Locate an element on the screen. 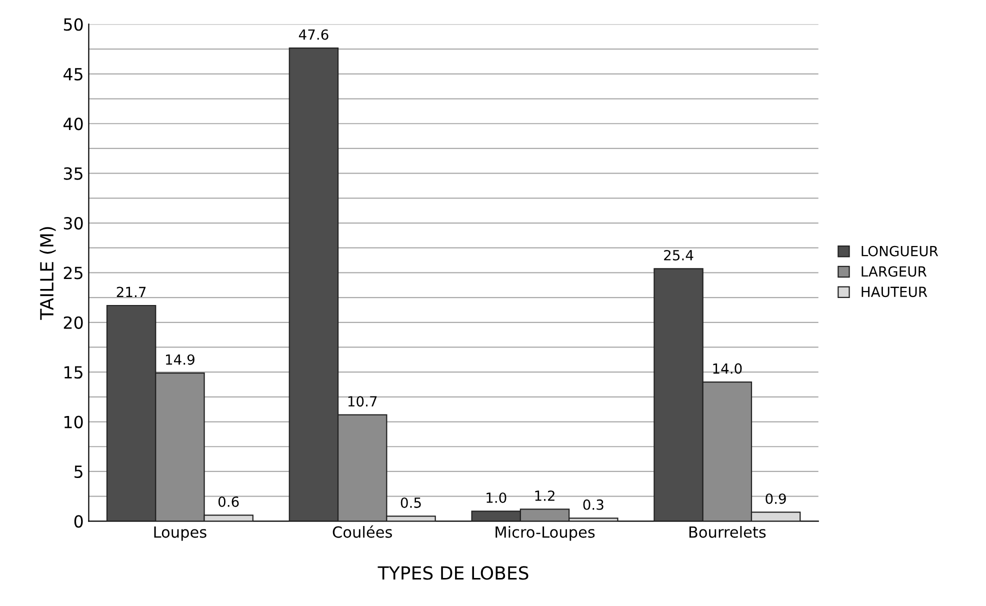  data-label: 25.4 is located at coordinates (679, 255).